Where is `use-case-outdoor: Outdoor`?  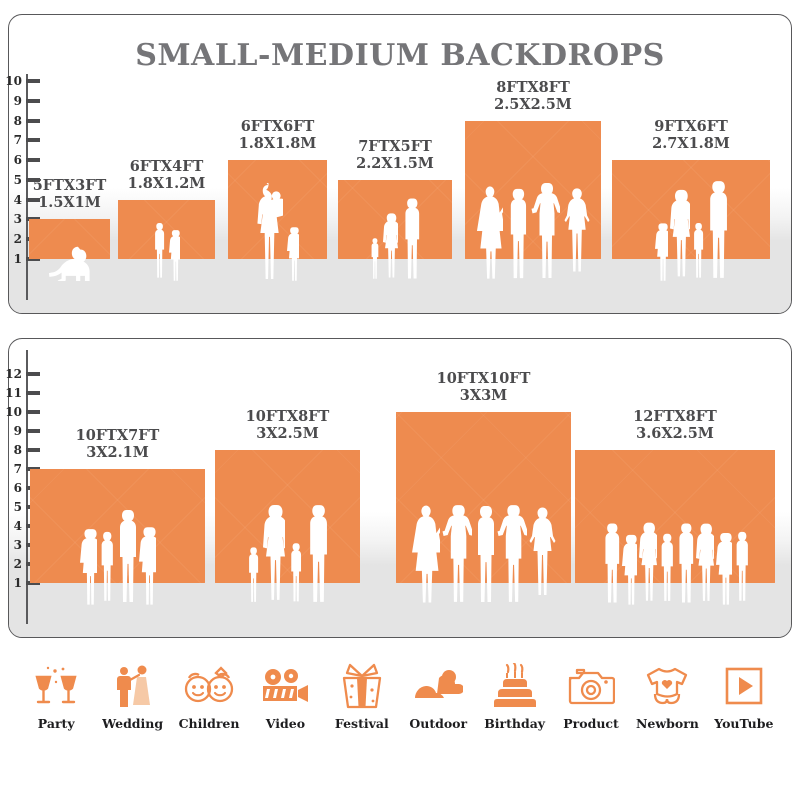 use-case-outdoor: Outdoor is located at coordinates (438, 695).